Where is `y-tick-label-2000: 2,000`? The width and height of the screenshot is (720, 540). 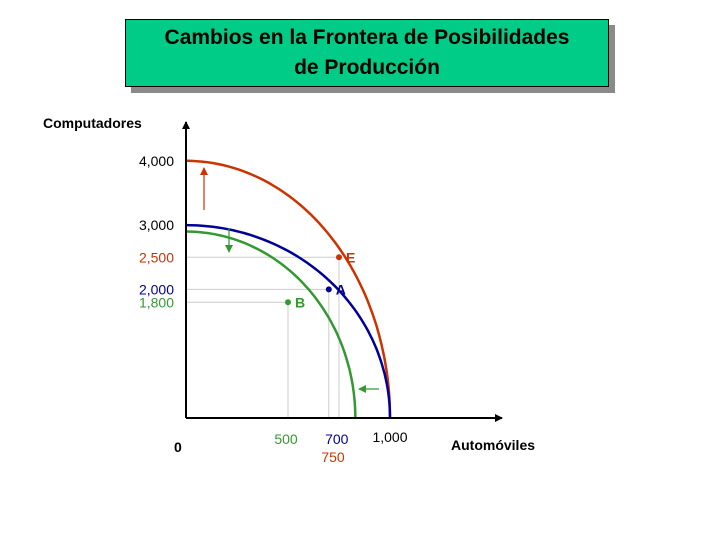
y-tick-label-2000: 2,000 is located at coordinates (156, 289).